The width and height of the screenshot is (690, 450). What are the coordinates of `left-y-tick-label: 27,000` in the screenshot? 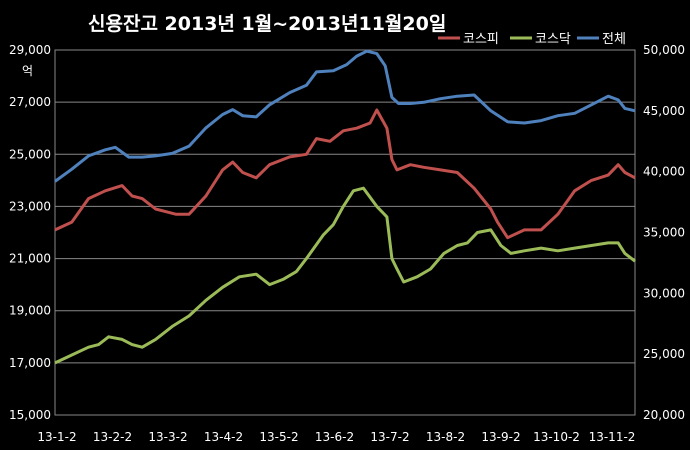 It's located at (30, 102).